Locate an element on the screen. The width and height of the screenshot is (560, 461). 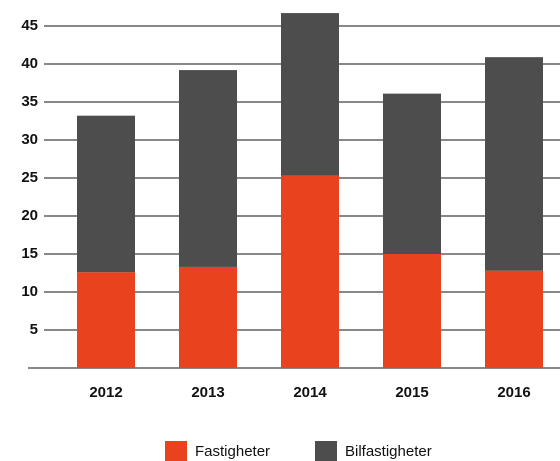
y-tick-label: 20 is located at coordinates (29, 215).